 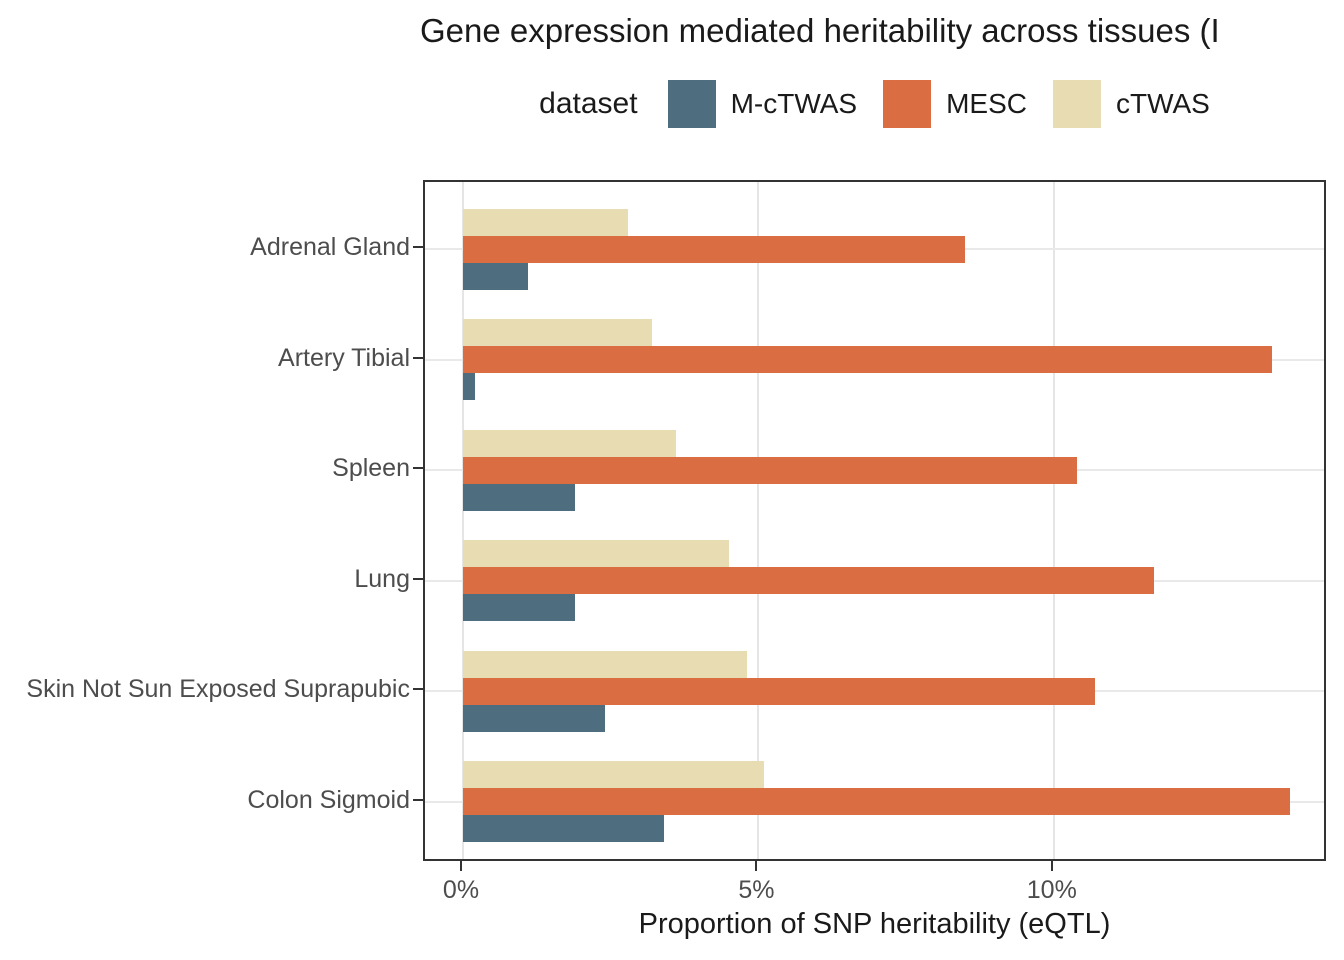 I want to click on y-axis-label: Spleen, so click(x=371, y=468).